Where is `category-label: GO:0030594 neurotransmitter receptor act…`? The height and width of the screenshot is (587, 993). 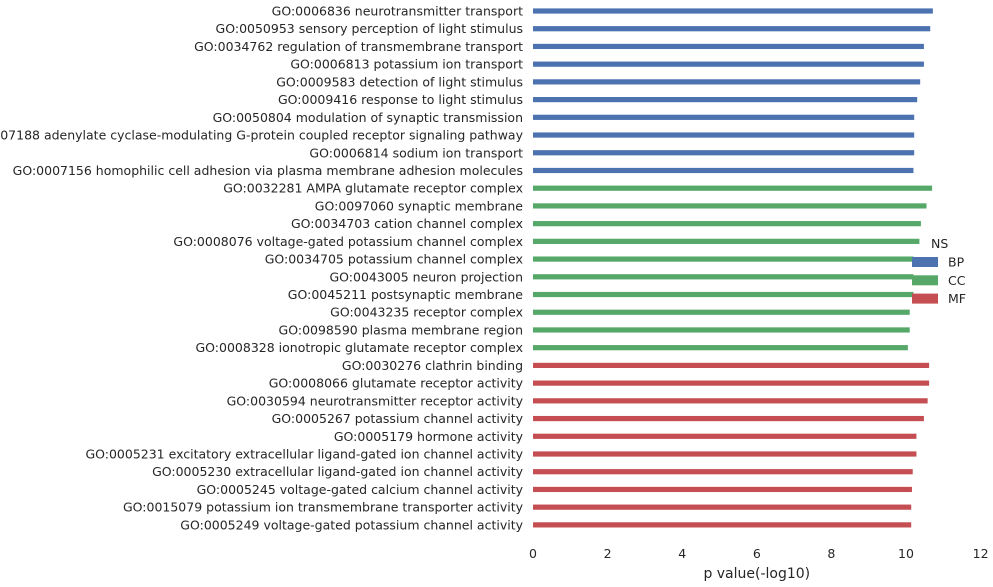
category-label: GO:0030594 neurotransmitter receptor act… is located at coordinates (375, 400).